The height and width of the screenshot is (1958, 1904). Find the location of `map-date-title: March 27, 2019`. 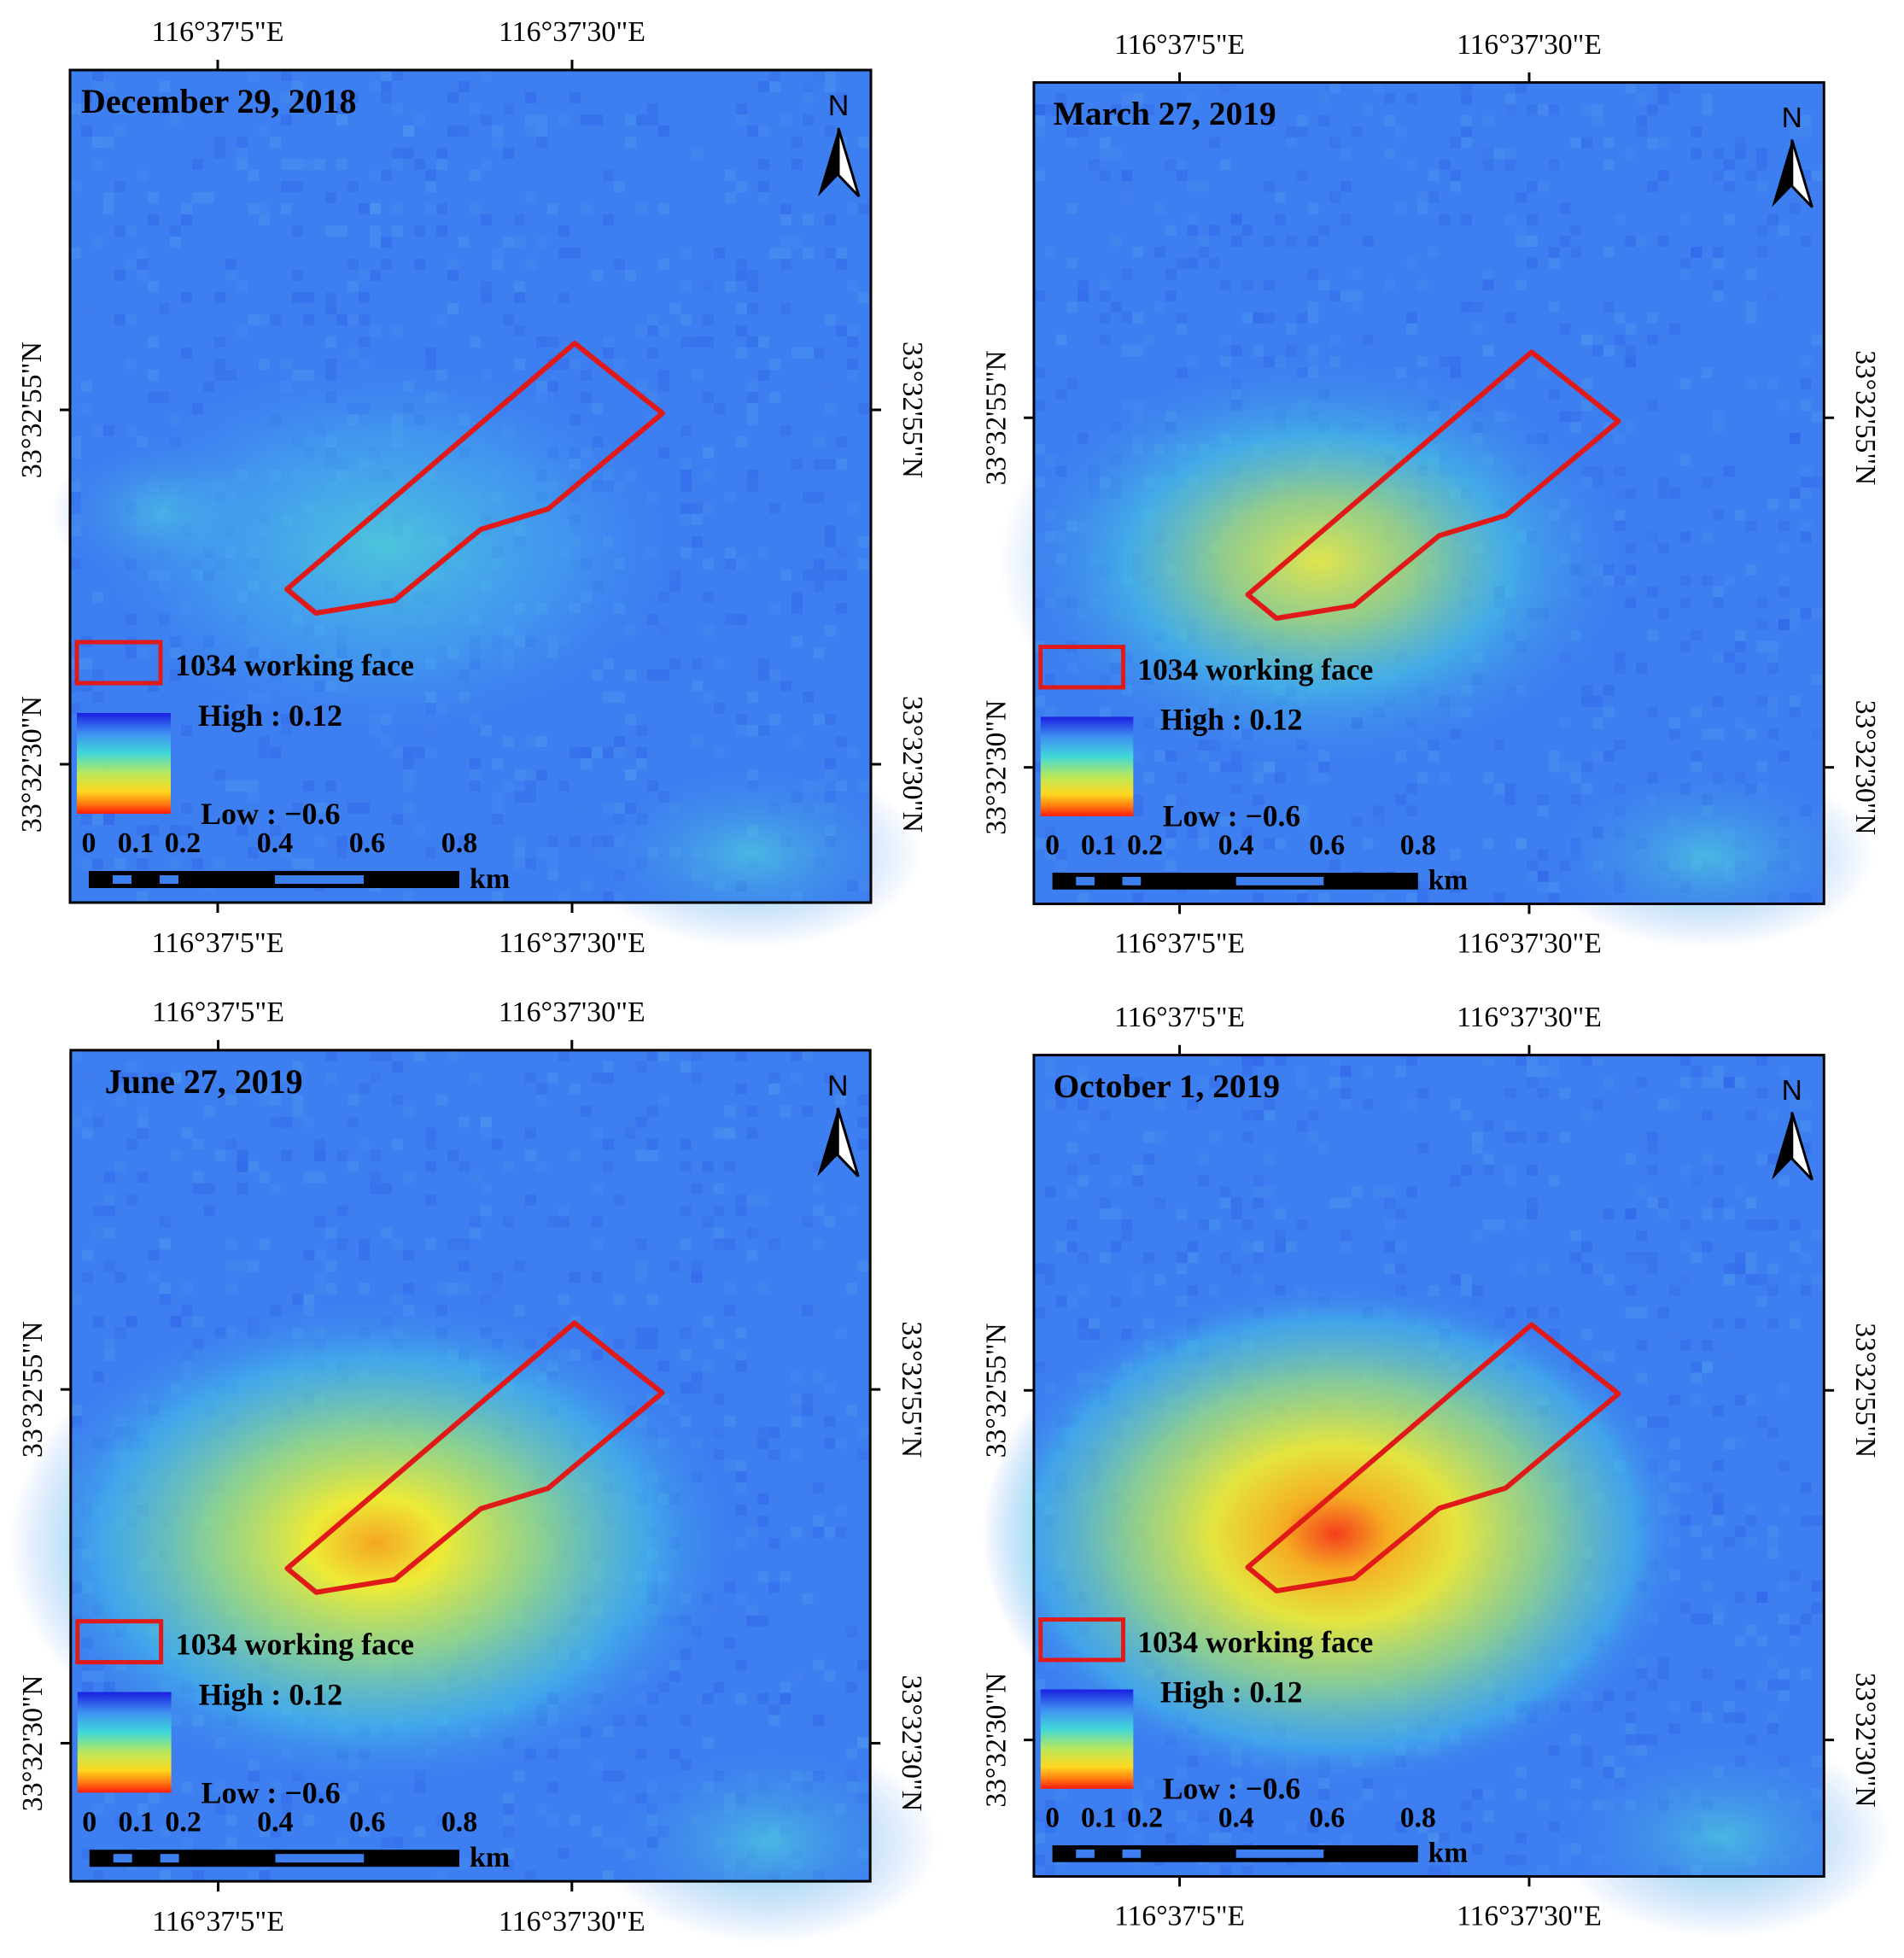

map-date-title: March 27, 2019 is located at coordinates (1165, 114).